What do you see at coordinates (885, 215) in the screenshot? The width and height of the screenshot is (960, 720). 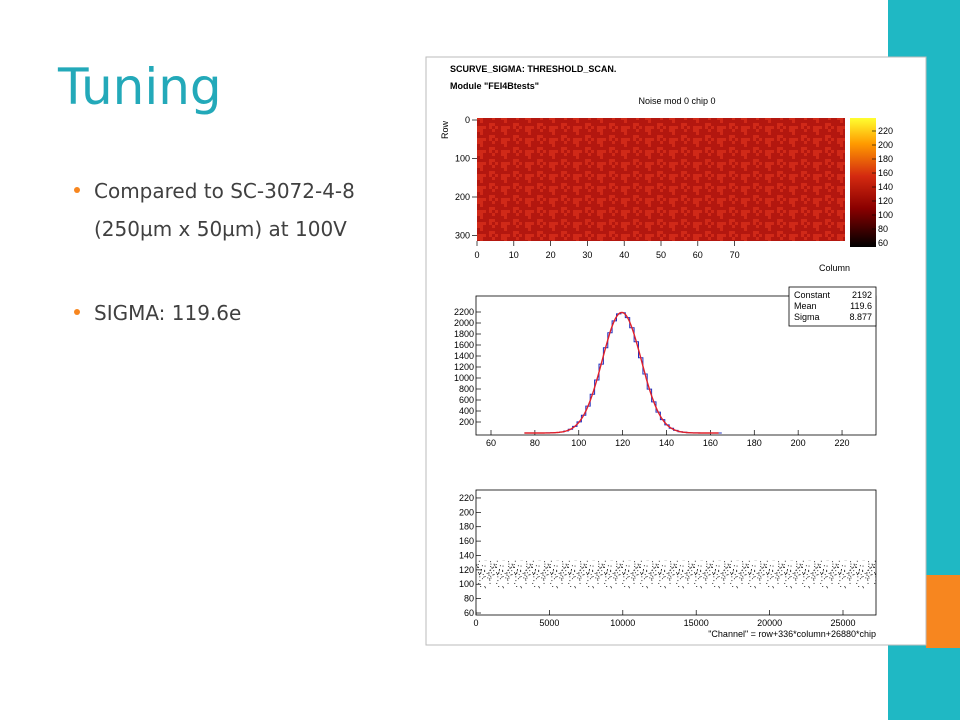 I see `z-tick-label: 100` at bounding box center [885, 215].